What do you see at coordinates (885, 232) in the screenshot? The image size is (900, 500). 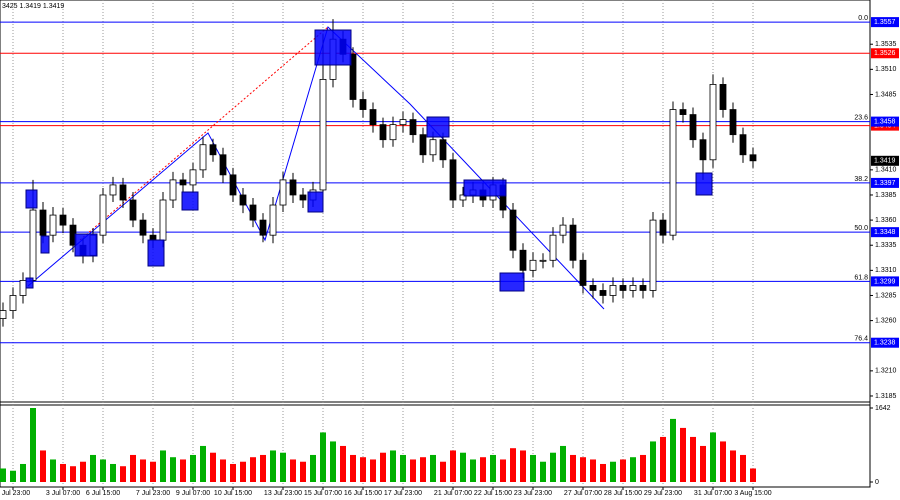 I see `price-tag-label: 1.3348` at bounding box center [885, 232].